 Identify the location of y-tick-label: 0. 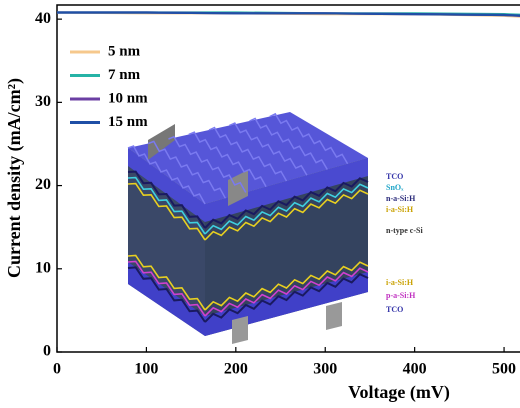
(47, 351).